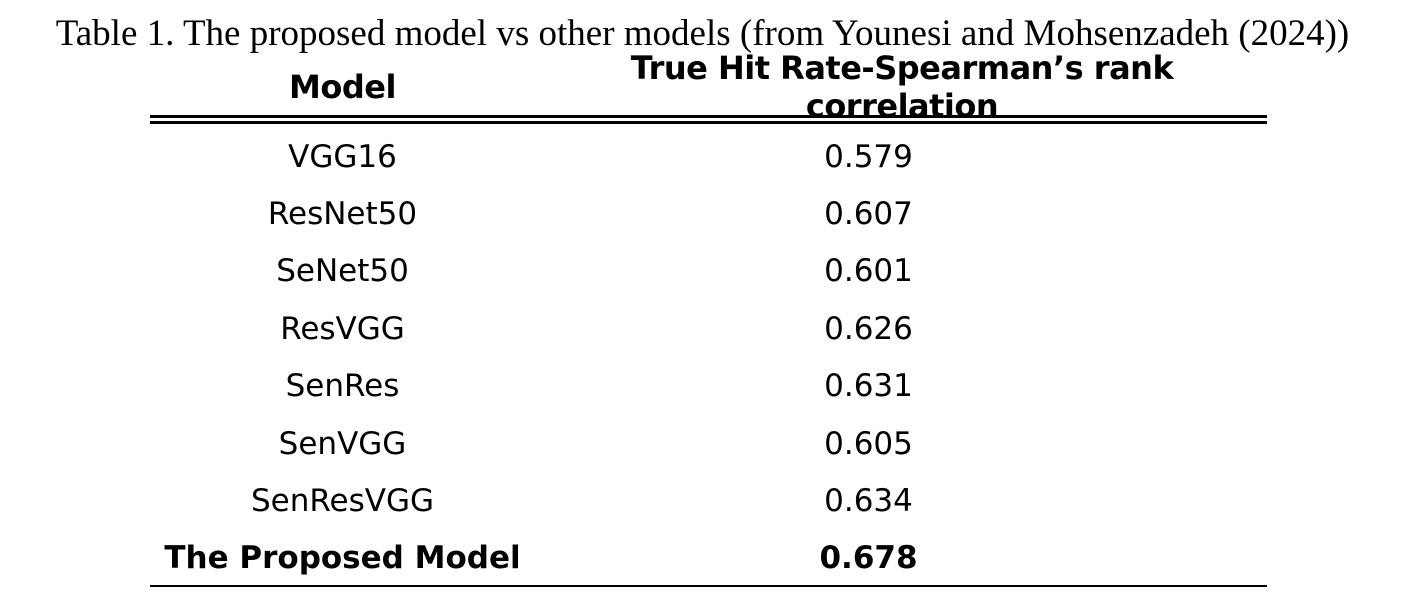 The height and width of the screenshot is (607, 1405). What do you see at coordinates (708, 386) in the screenshot?
I see `table-row: SenRes 0.631` at bounding box center [708, 386].